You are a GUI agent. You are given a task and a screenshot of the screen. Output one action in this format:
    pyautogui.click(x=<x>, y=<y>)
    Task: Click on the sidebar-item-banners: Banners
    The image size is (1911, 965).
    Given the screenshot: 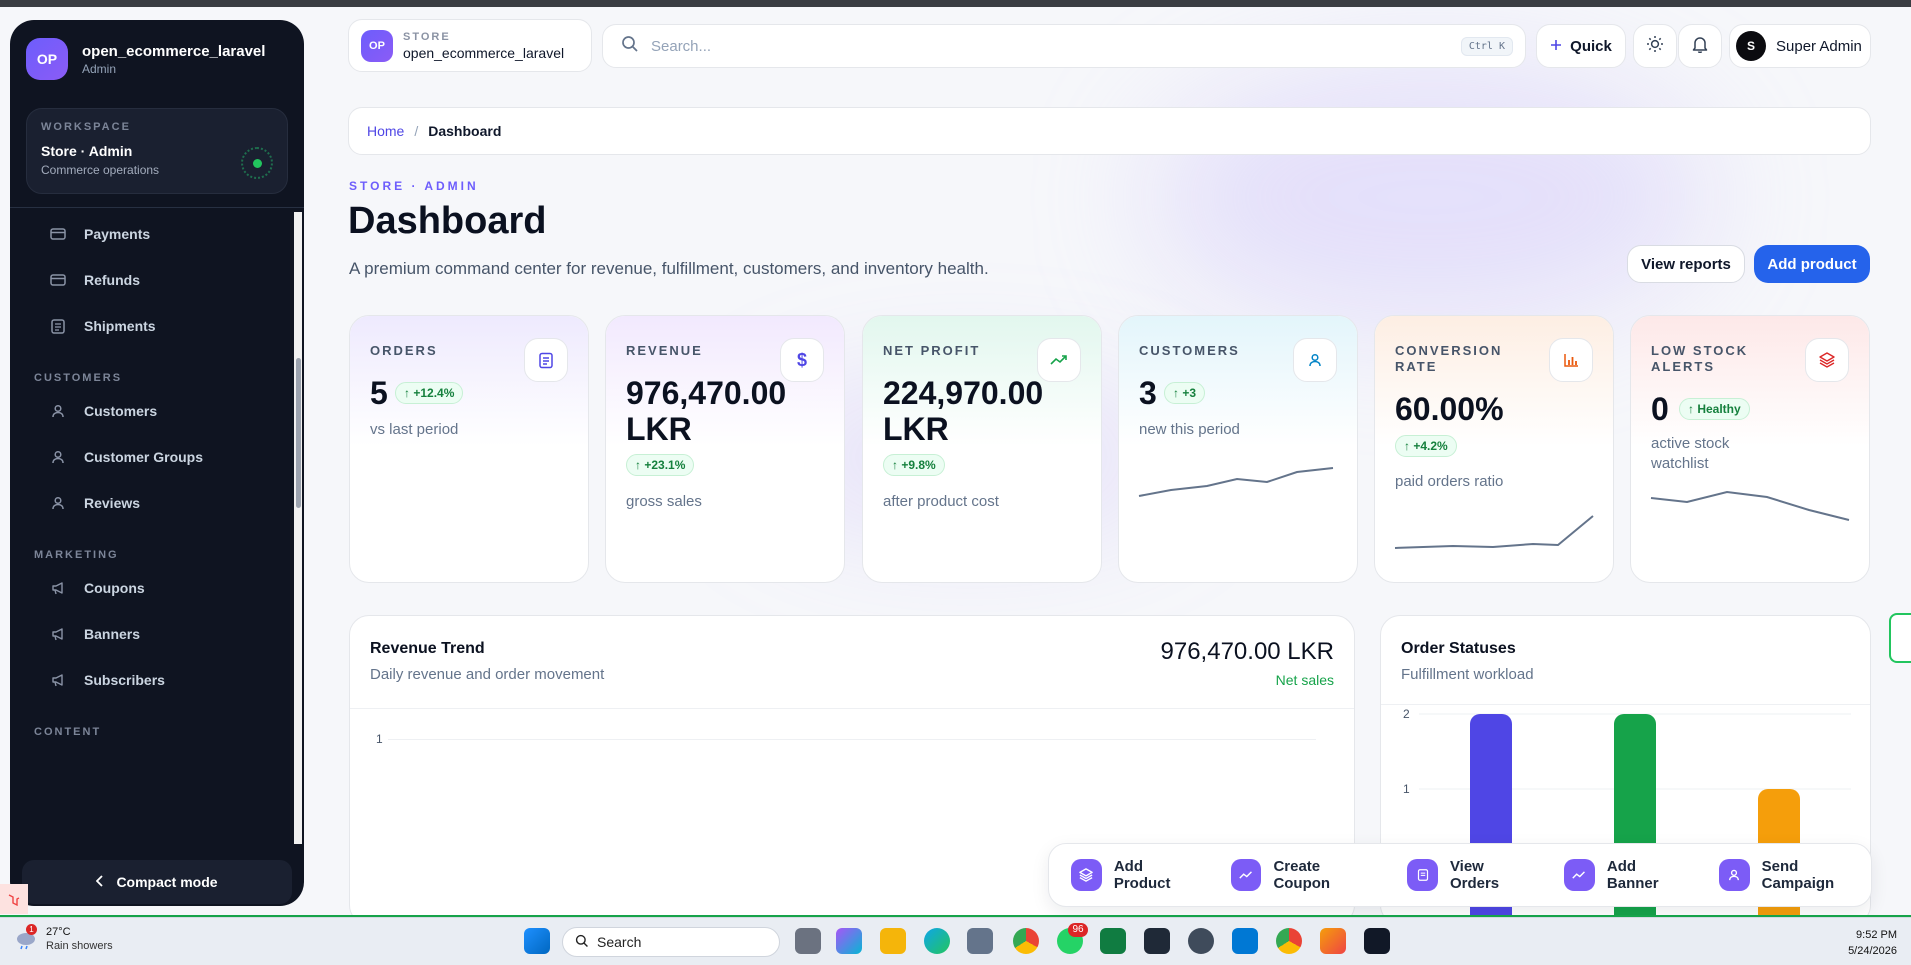 What is the action you would take?
    pyautogui.click(x=157, y=634)
    